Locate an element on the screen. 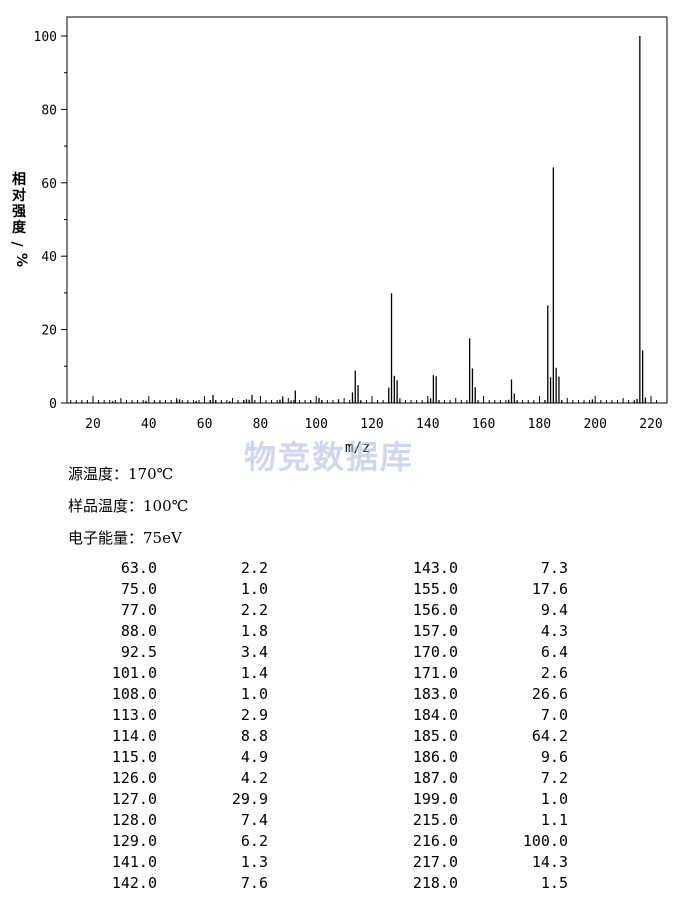 The image size is (684, 907). intensity-value: 7.2 is located at coordinates (554, 778).